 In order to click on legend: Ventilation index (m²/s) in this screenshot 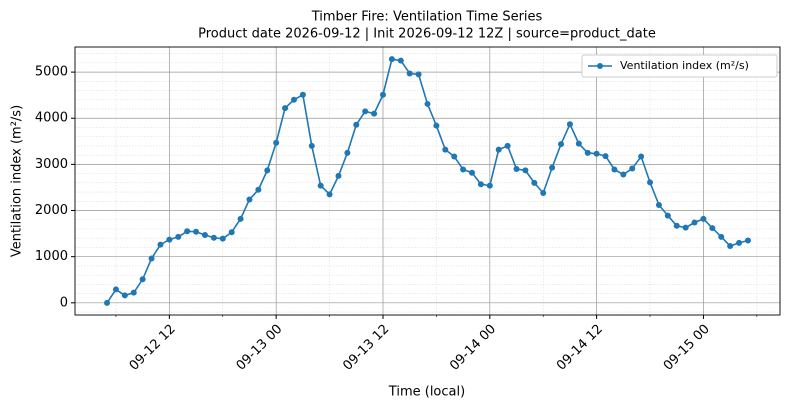, I will do `click(679, 66)`.